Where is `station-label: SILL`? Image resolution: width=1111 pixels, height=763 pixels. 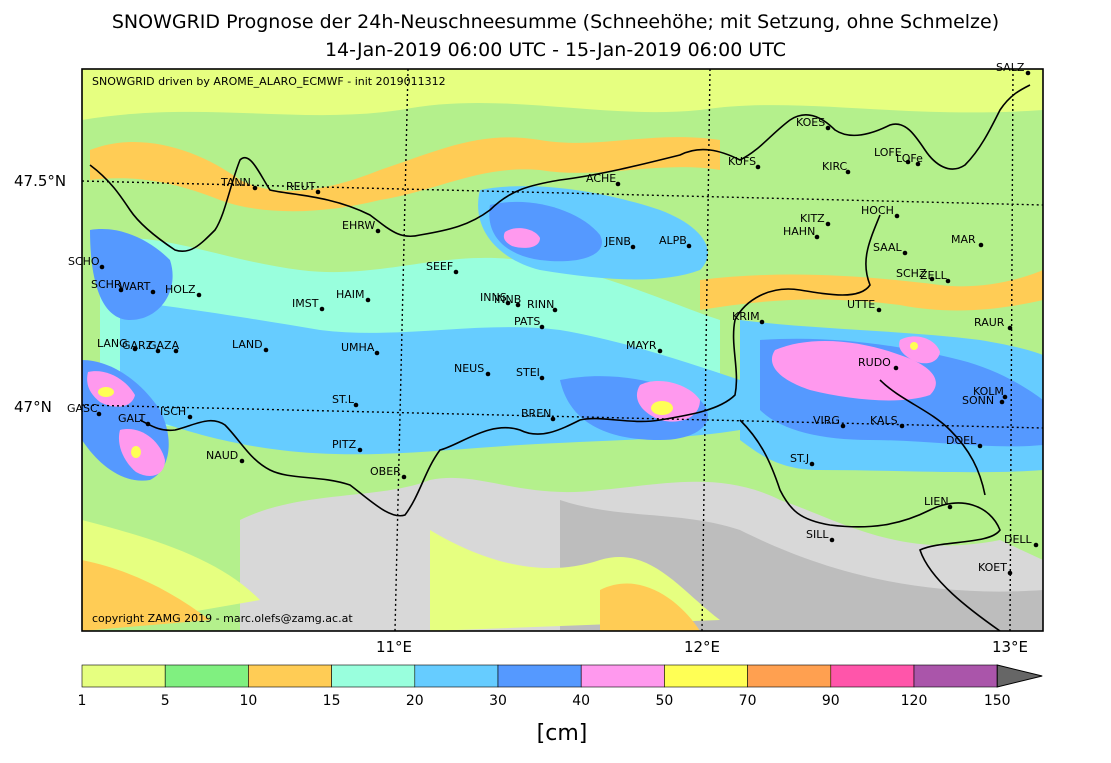 station-label: SILL is located at coordinates (817, 534).